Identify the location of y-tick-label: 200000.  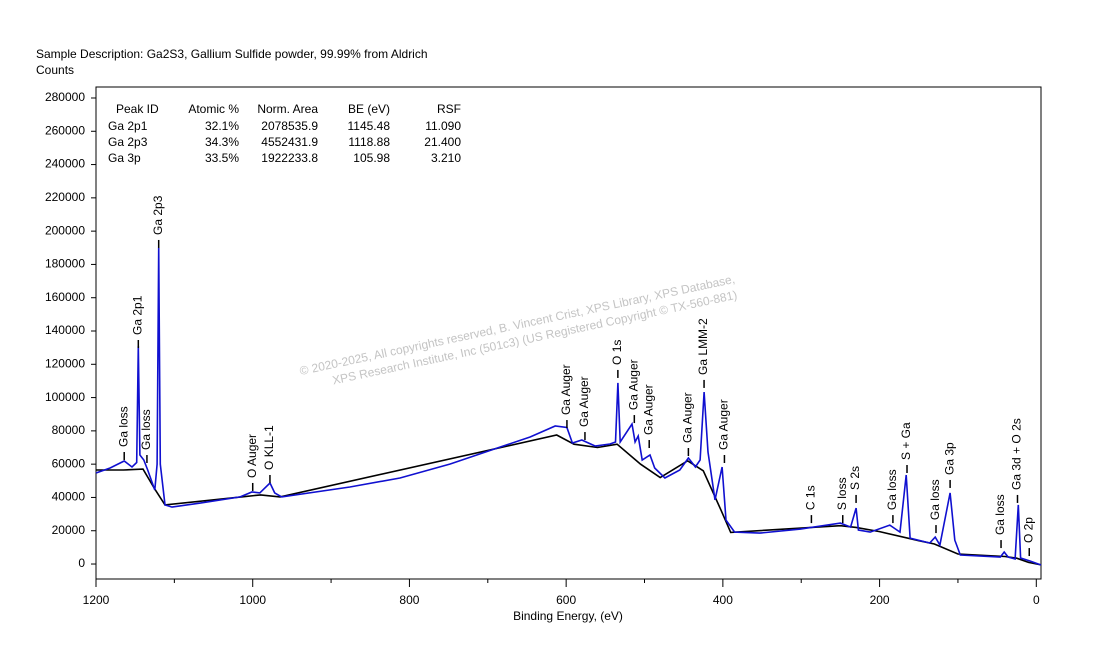
(65, 230).